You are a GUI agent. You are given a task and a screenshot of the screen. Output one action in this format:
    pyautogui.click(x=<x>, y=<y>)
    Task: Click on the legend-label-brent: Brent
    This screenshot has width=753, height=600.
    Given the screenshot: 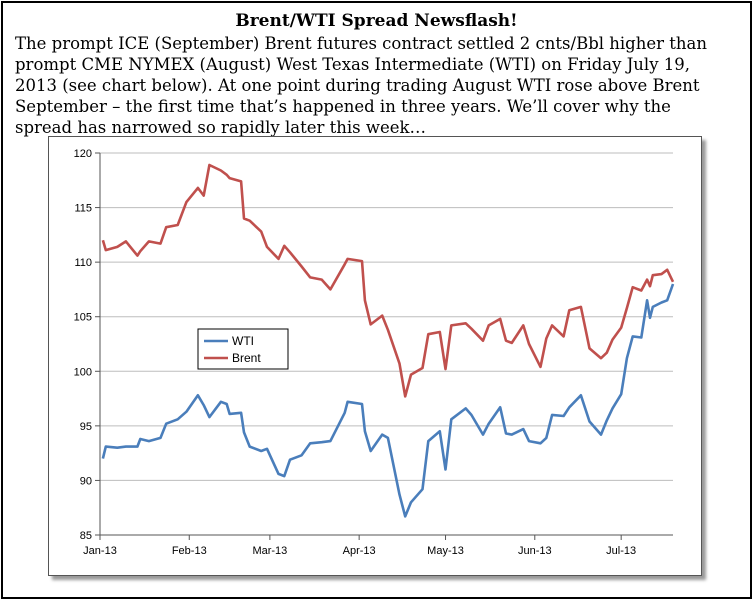 What is the action you would take?
    pyautogui.click(x=246, y=358)
    